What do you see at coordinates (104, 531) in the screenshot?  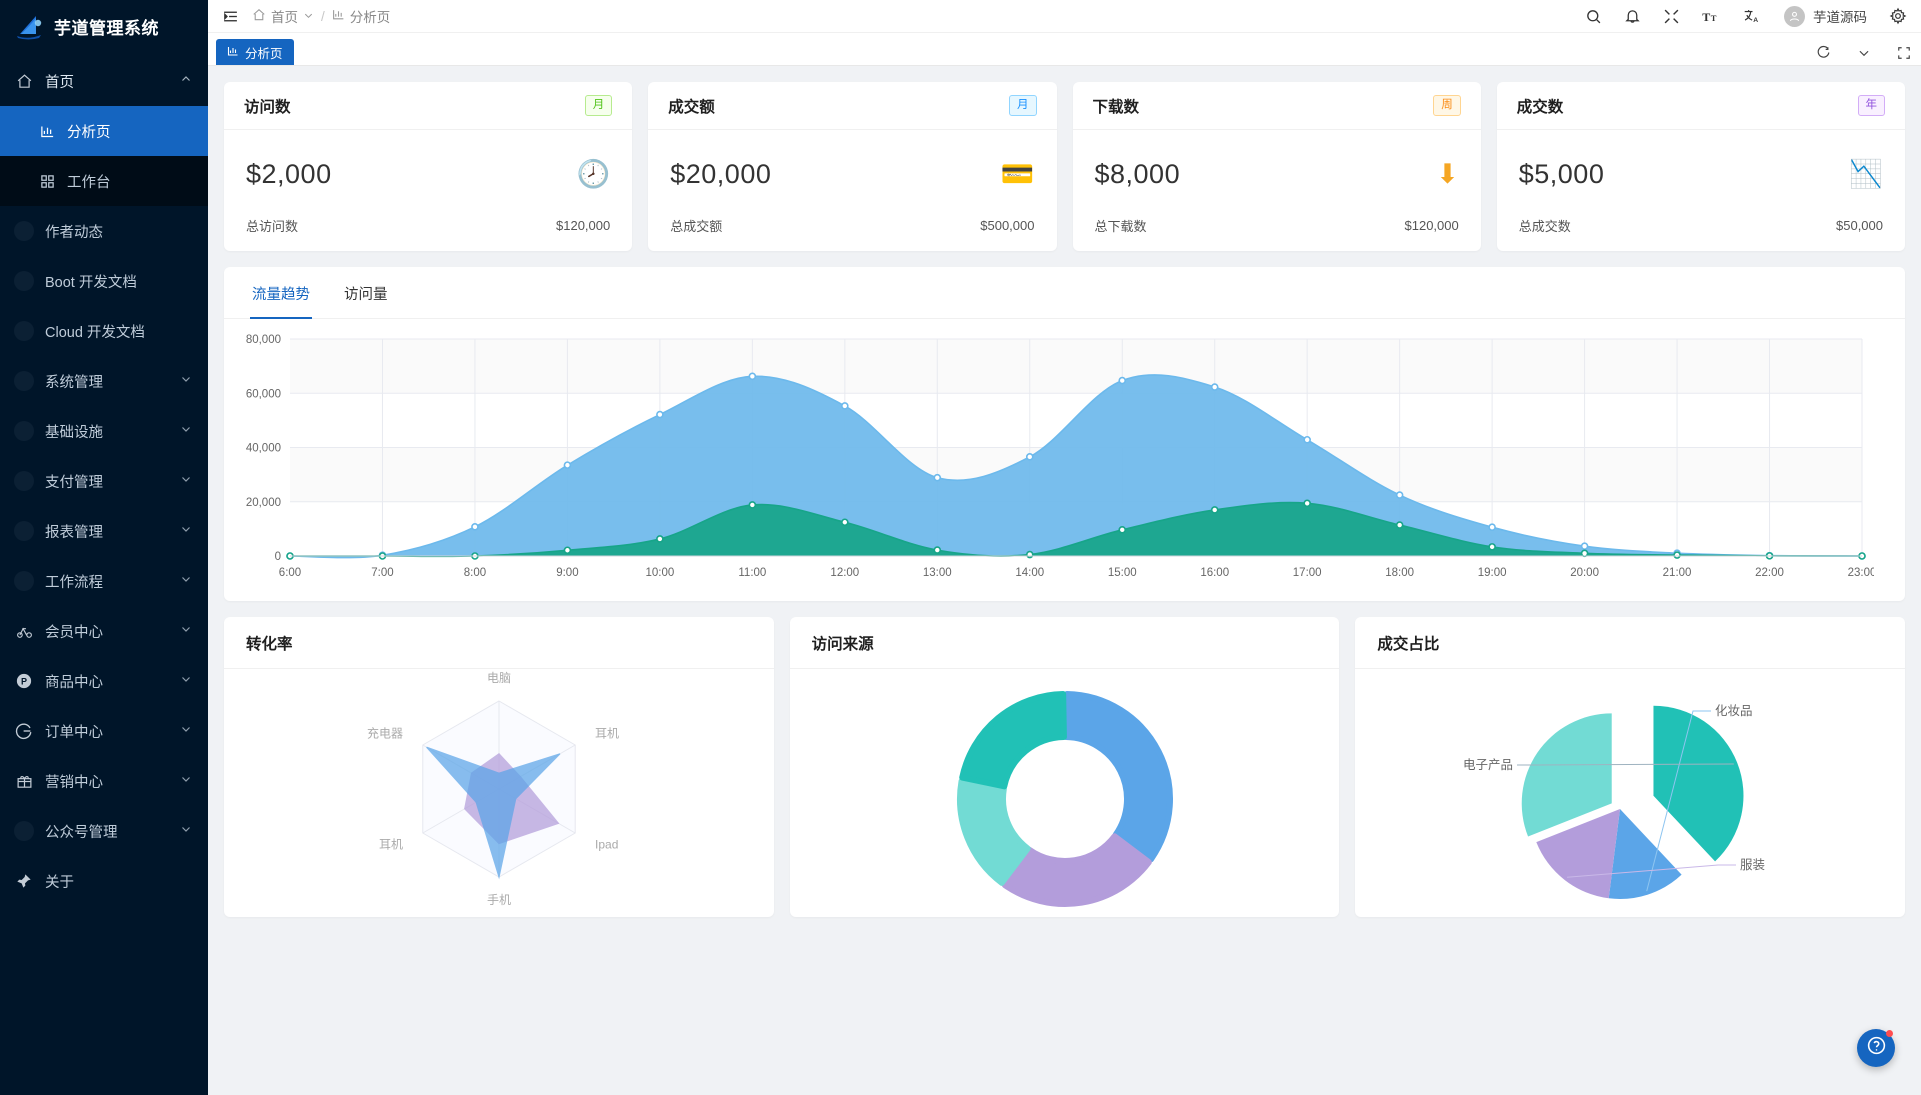 I see `sidebar-item-report: 报表管理` at bounding box center [104, 531].